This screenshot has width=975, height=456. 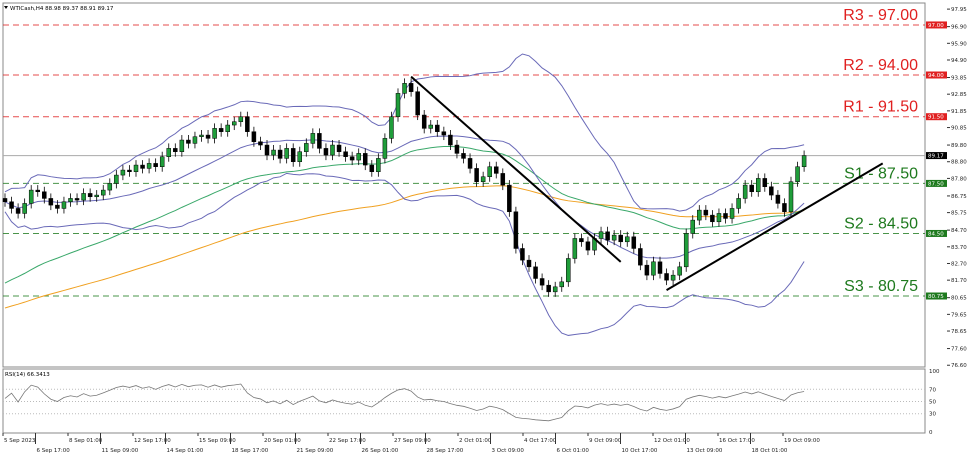 I want to click on rsi-header: RSI(14) 66.3413, so click(x=27, y=375).